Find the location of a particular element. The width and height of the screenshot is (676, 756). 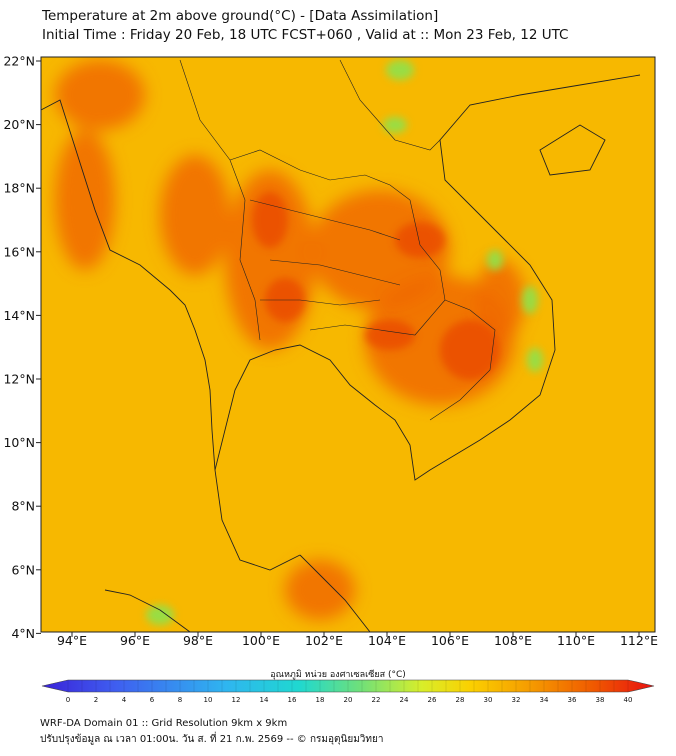

colorbar-tick-label: 24 is located at coordinates (404, 700).